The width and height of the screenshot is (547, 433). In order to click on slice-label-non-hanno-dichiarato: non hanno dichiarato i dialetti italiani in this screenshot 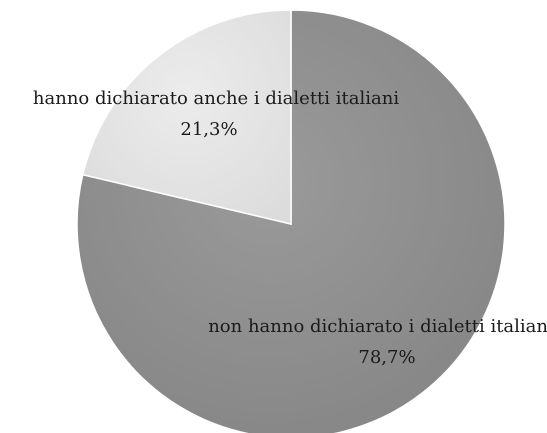, I will do `click(377, 326)`.